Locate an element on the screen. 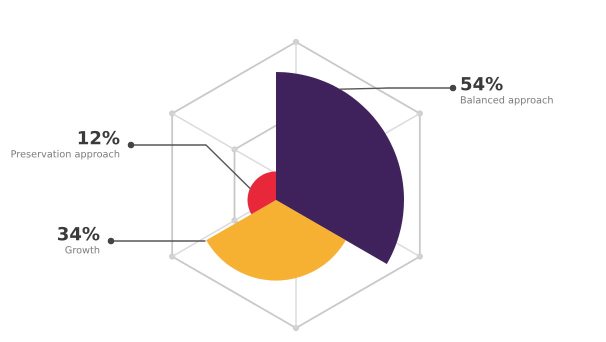 The width and height of the screenshot is (606, 342). category-label: Balanced approach is located at coordinates (506, 101).